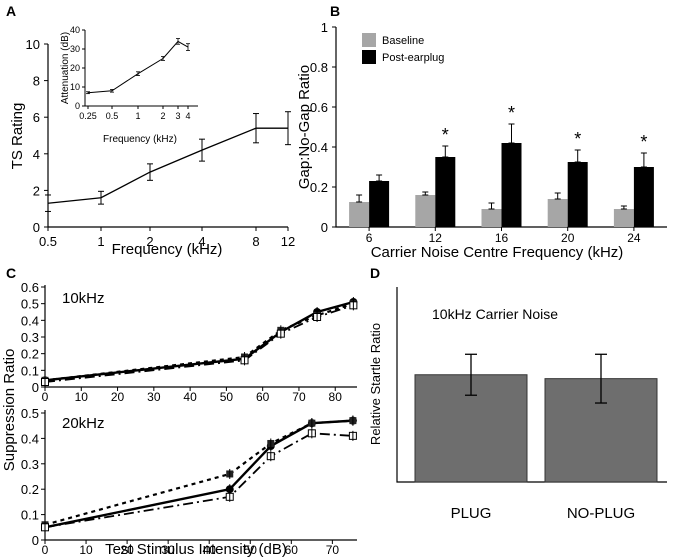 The image size is (680, 559). I want to click on panel-a-inset-y-ticks: 0 10 20 30 40, so click(77, 68).